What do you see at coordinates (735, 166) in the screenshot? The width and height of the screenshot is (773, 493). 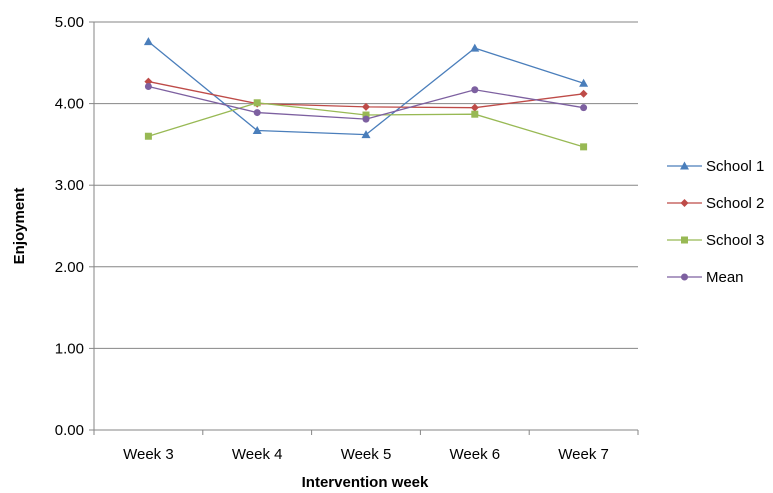 I see `legend-label-school-1: School 1` at bounding box center [735, 166].